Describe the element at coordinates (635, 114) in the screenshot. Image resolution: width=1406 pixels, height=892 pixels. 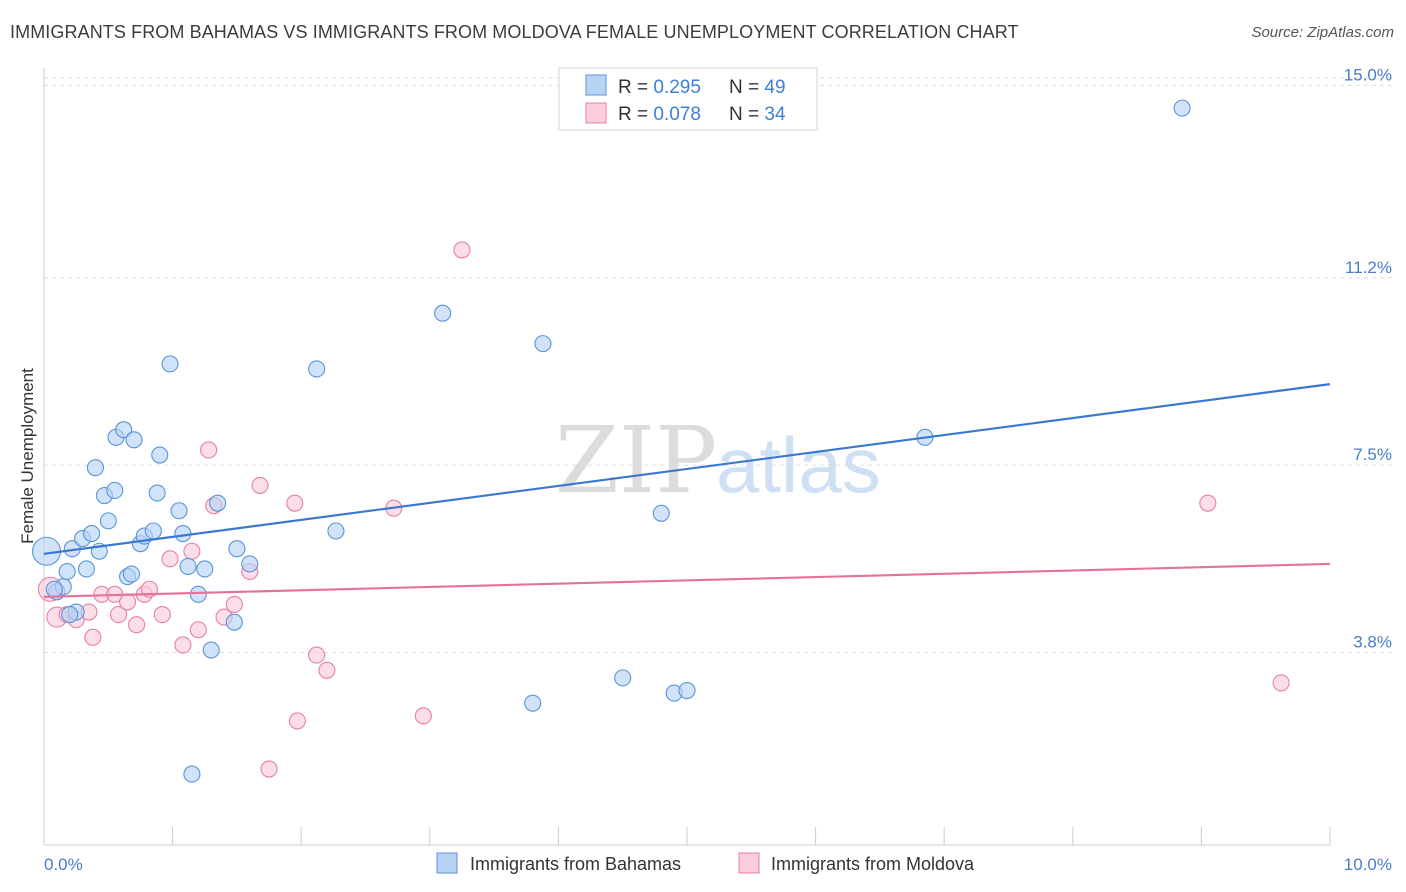
I see `legend-r-label-moldova: R =` at that location.